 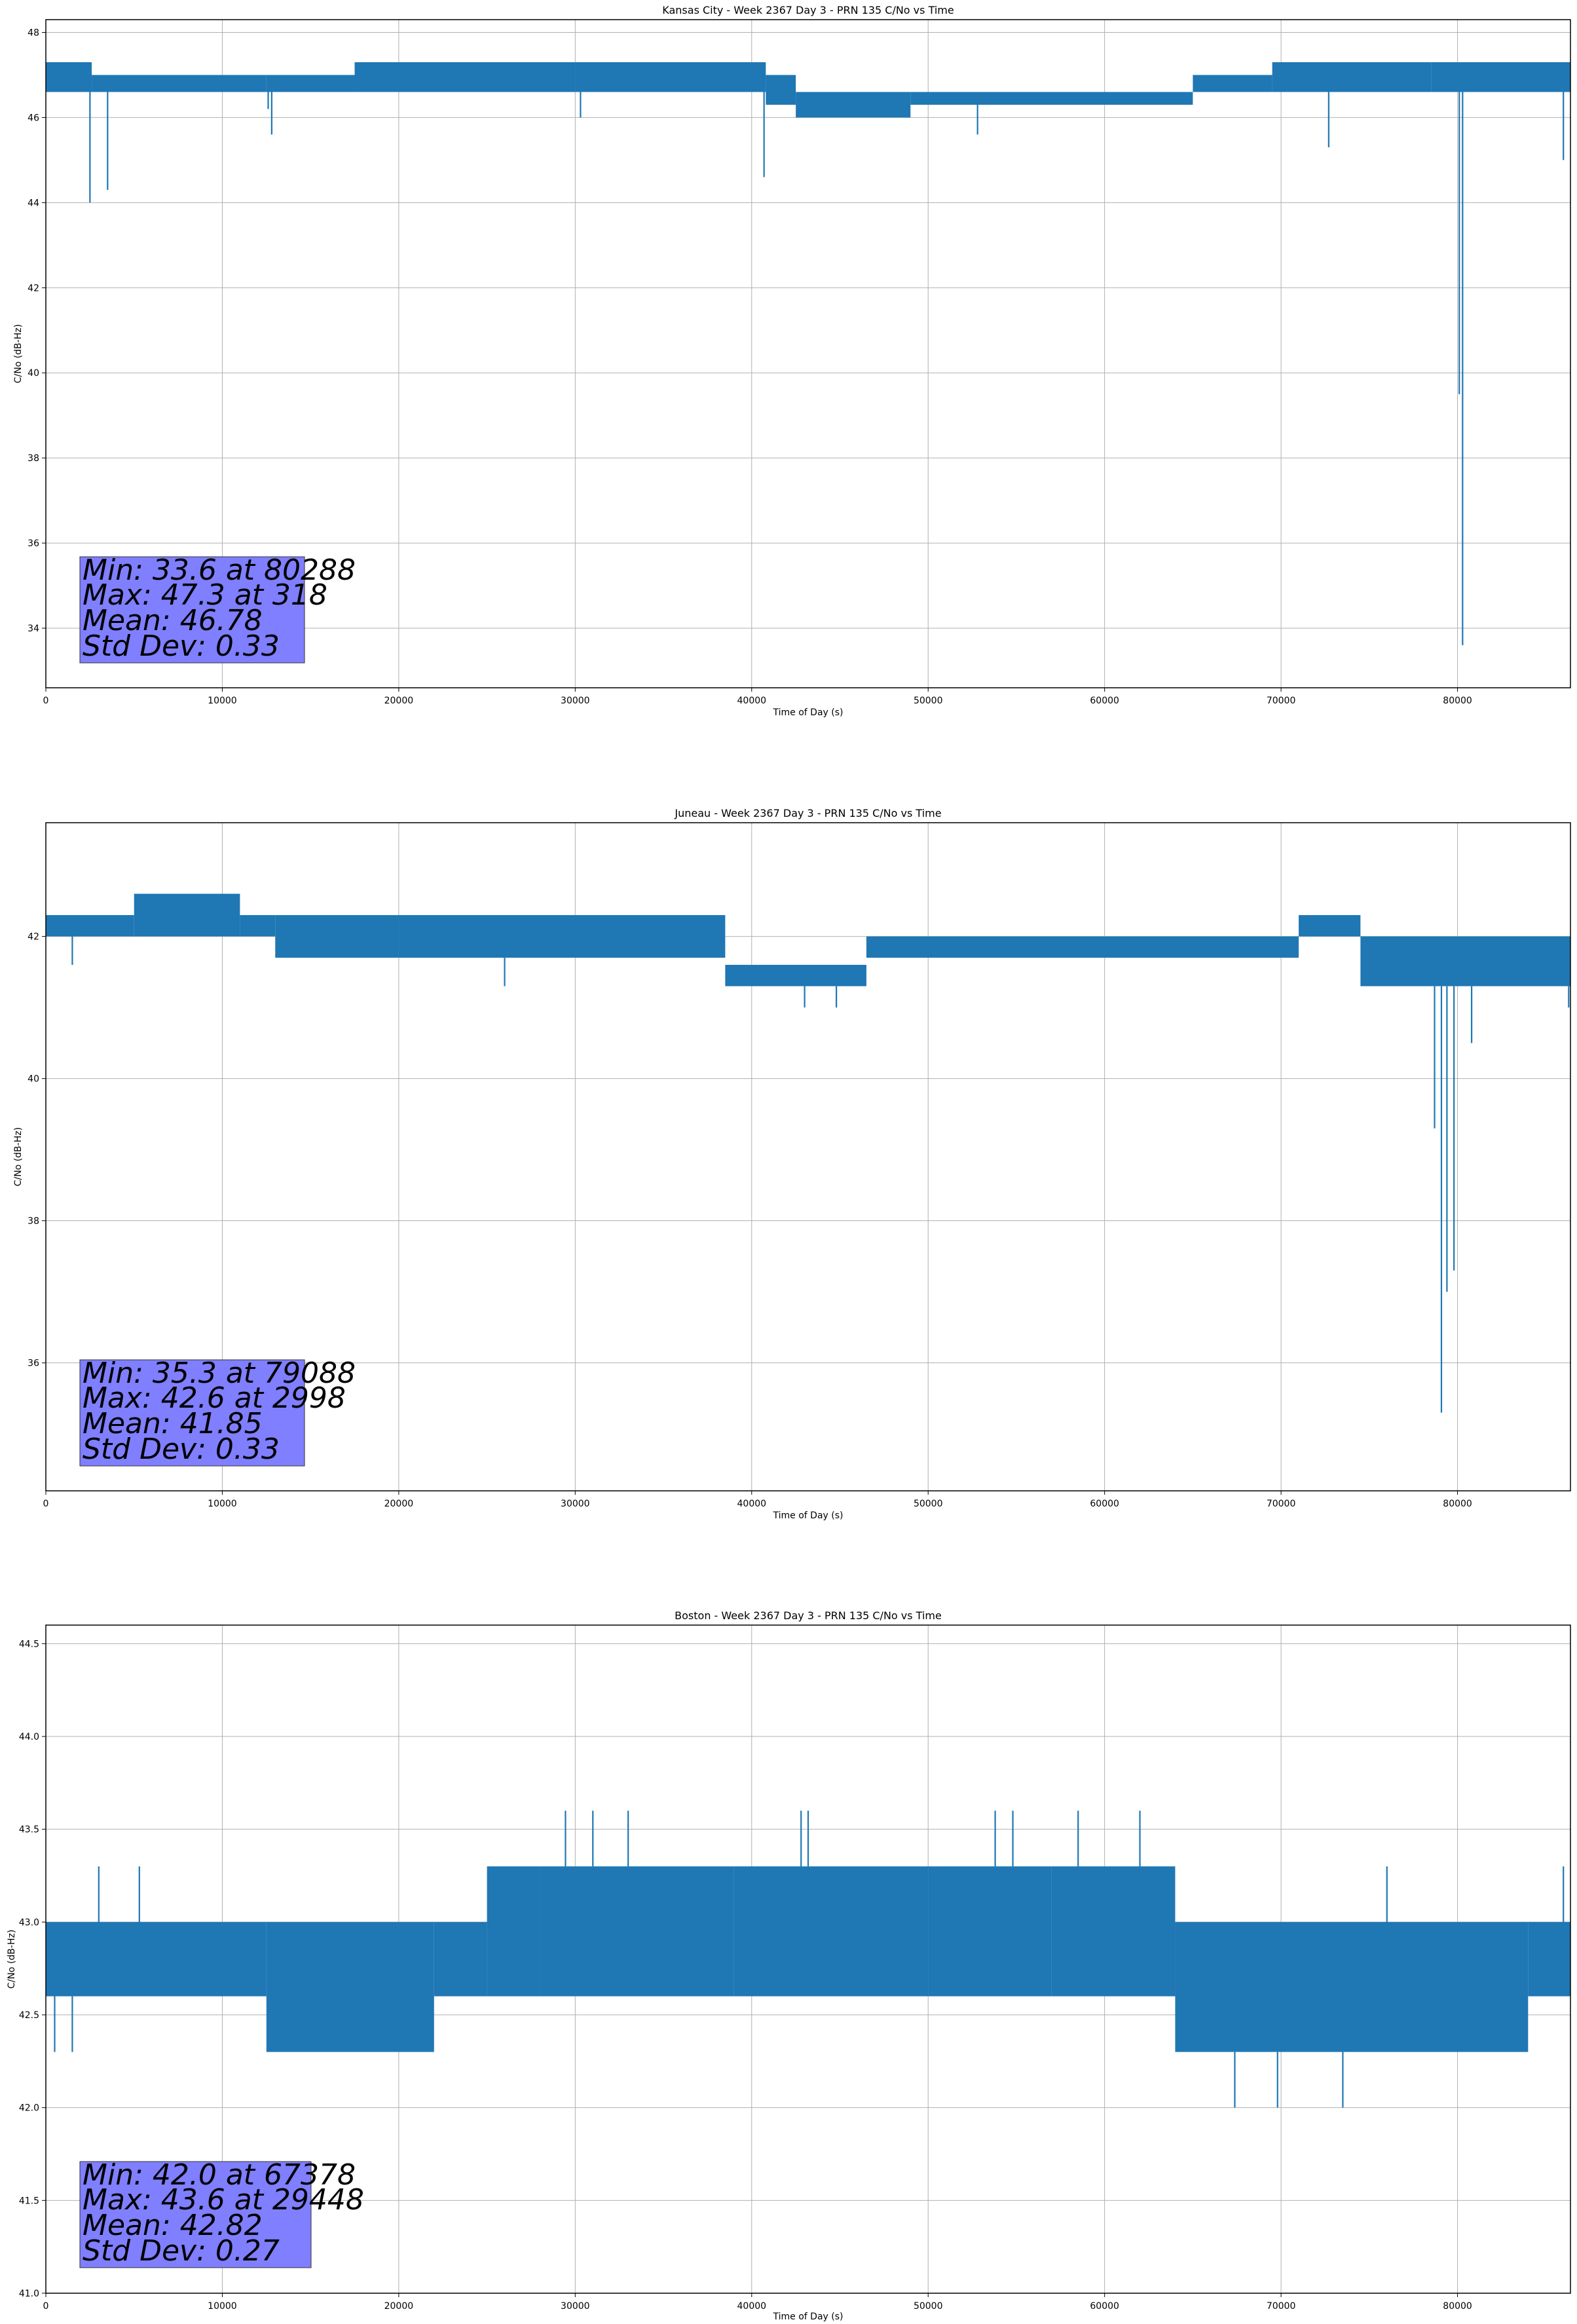 What do you see at coordinates (33, 33) in the screenshot?
I see `y-tick-label: 48` at bounding box center [33, 33].